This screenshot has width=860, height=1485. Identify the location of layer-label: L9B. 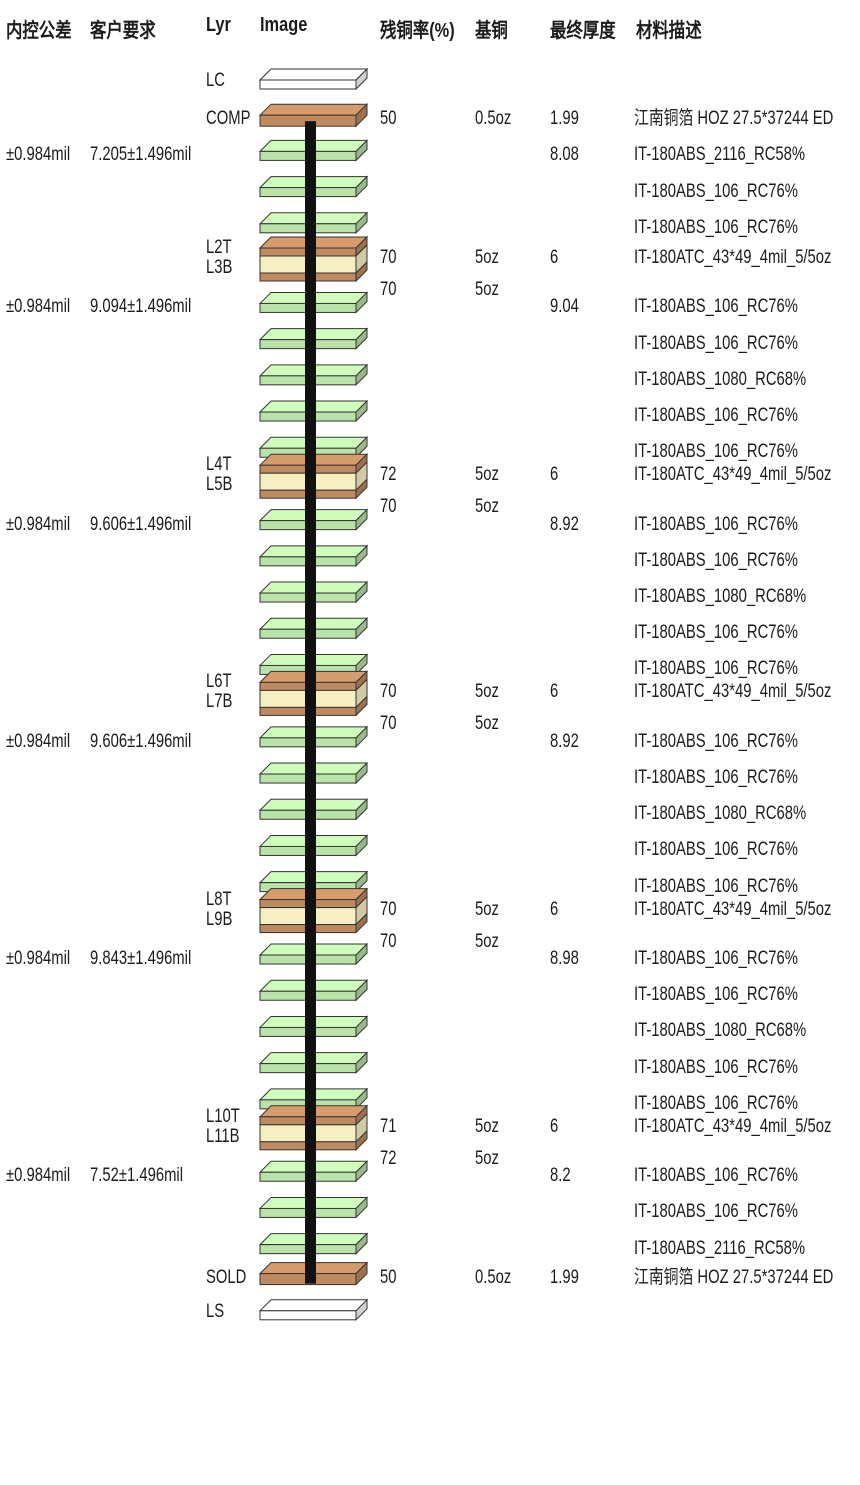
(219, 919).